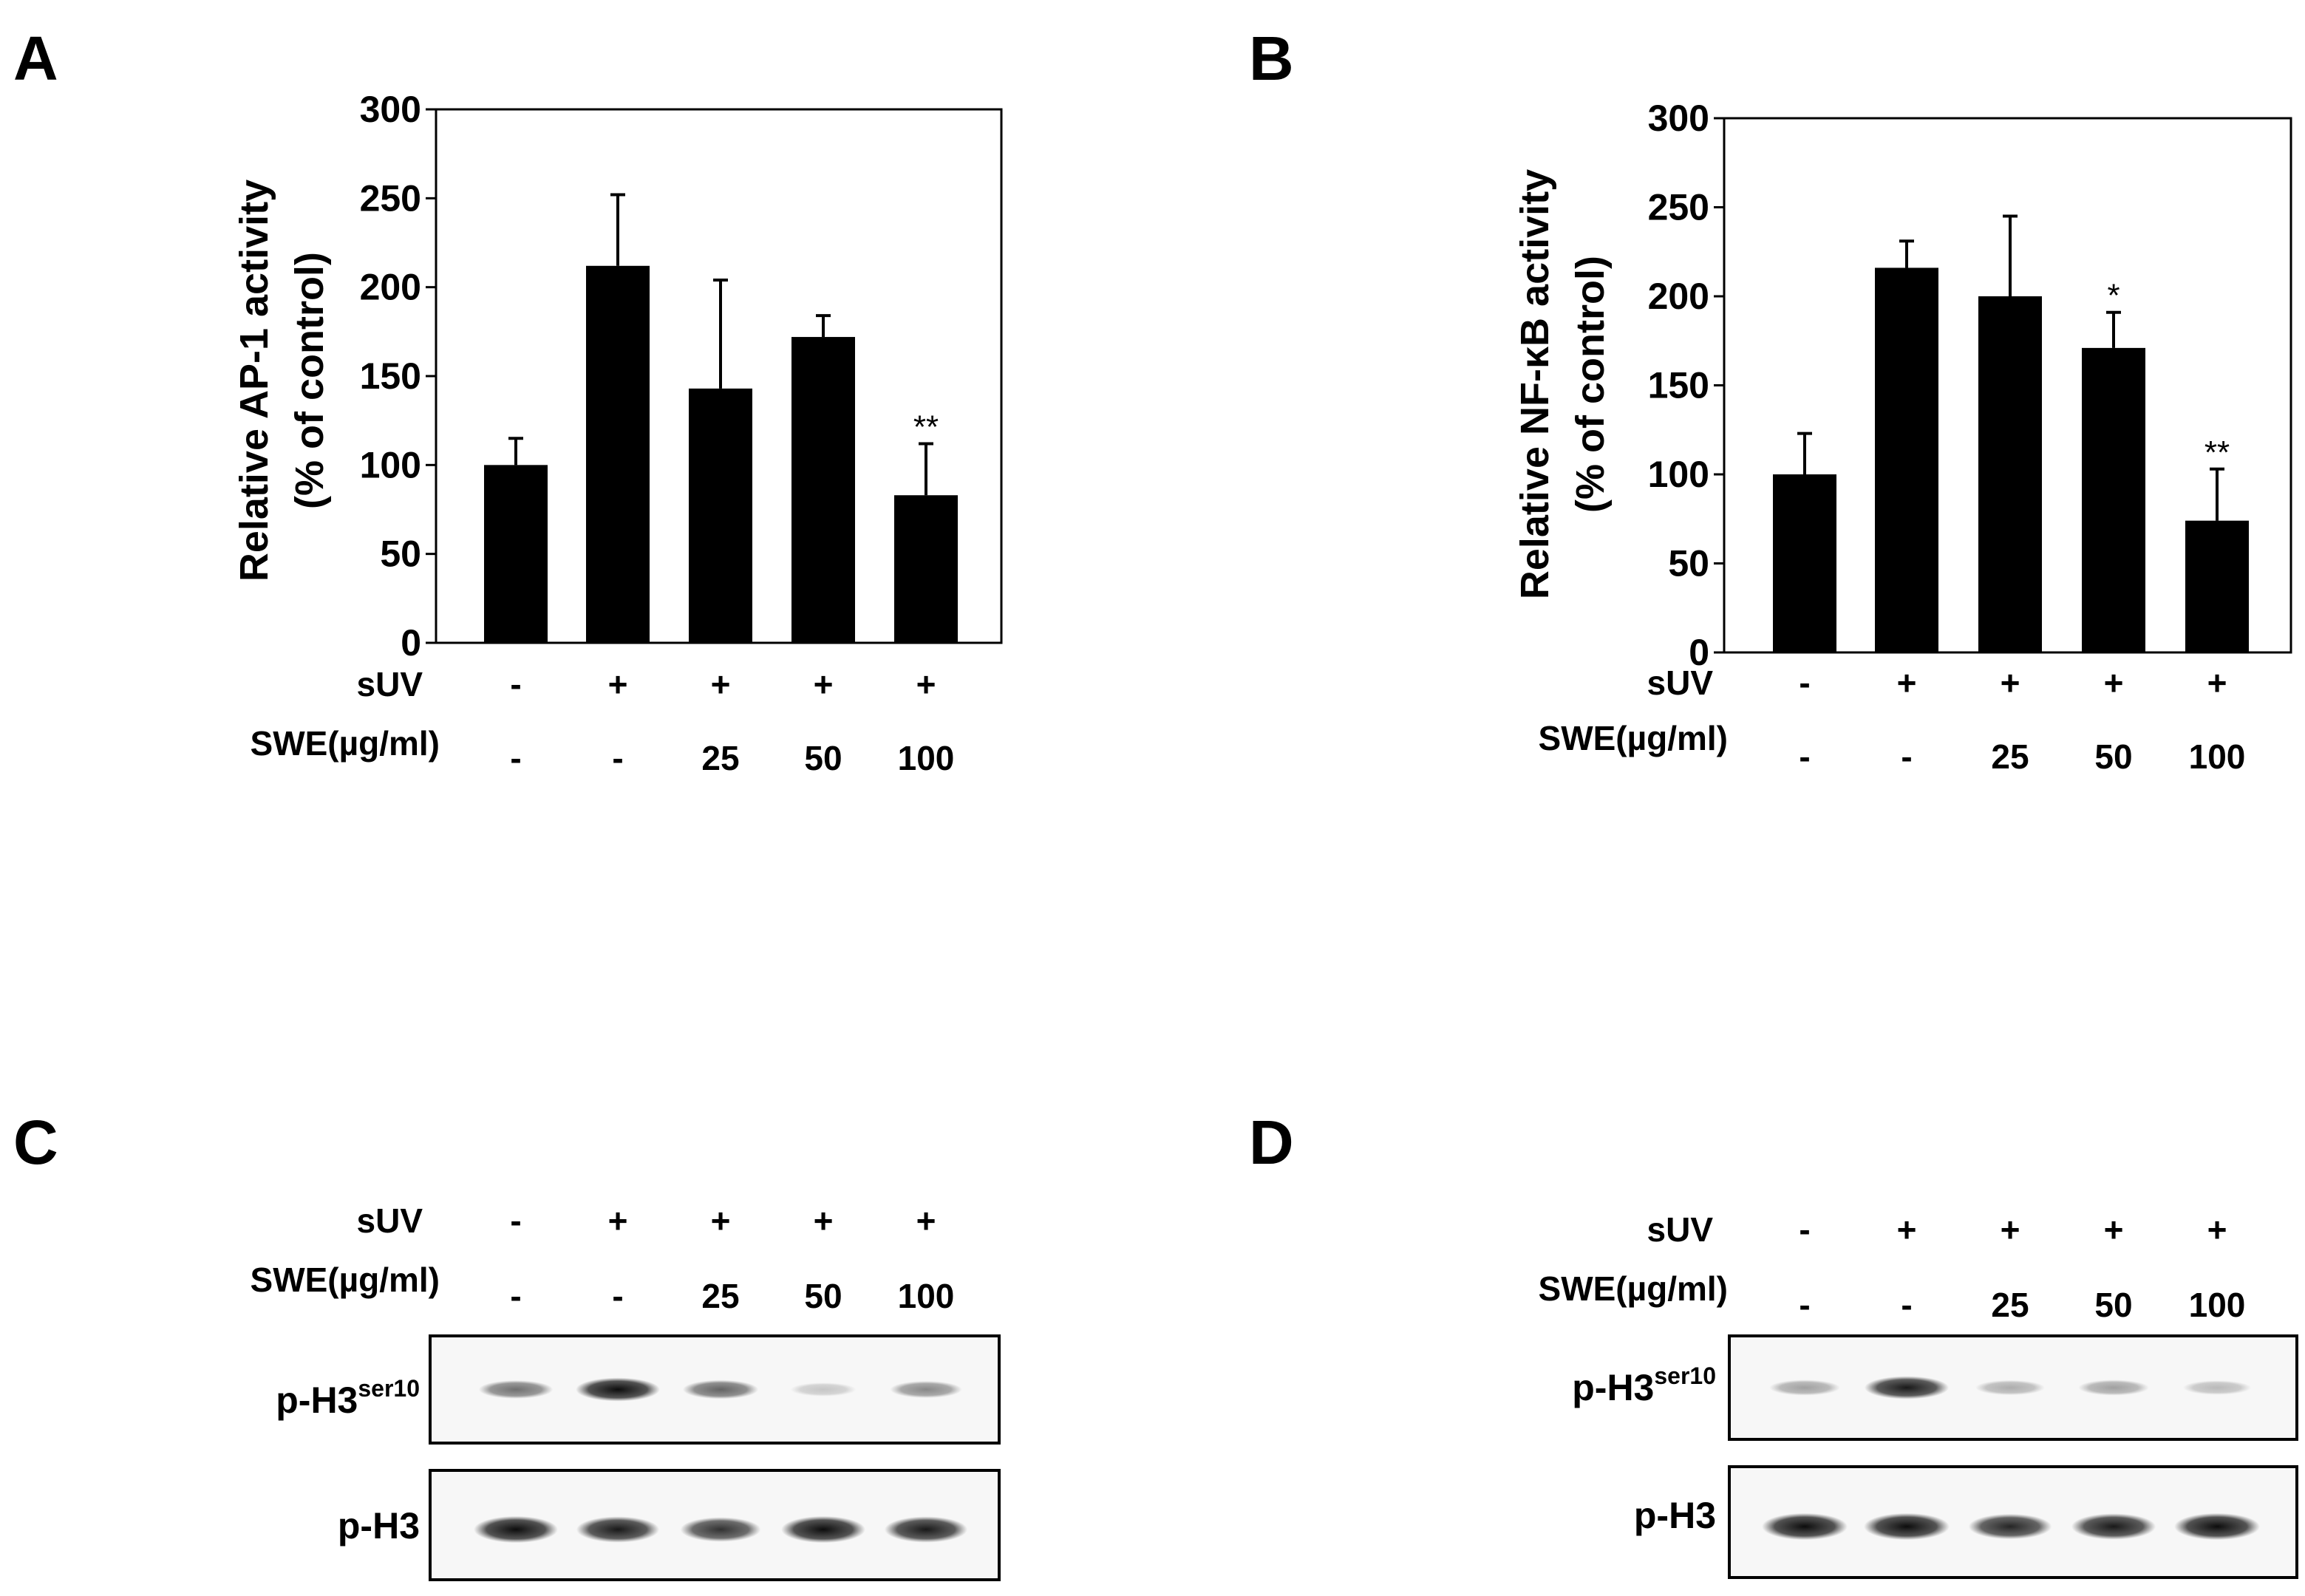  I want to click on y-tick-label-b: 50, so click(1688, 563).